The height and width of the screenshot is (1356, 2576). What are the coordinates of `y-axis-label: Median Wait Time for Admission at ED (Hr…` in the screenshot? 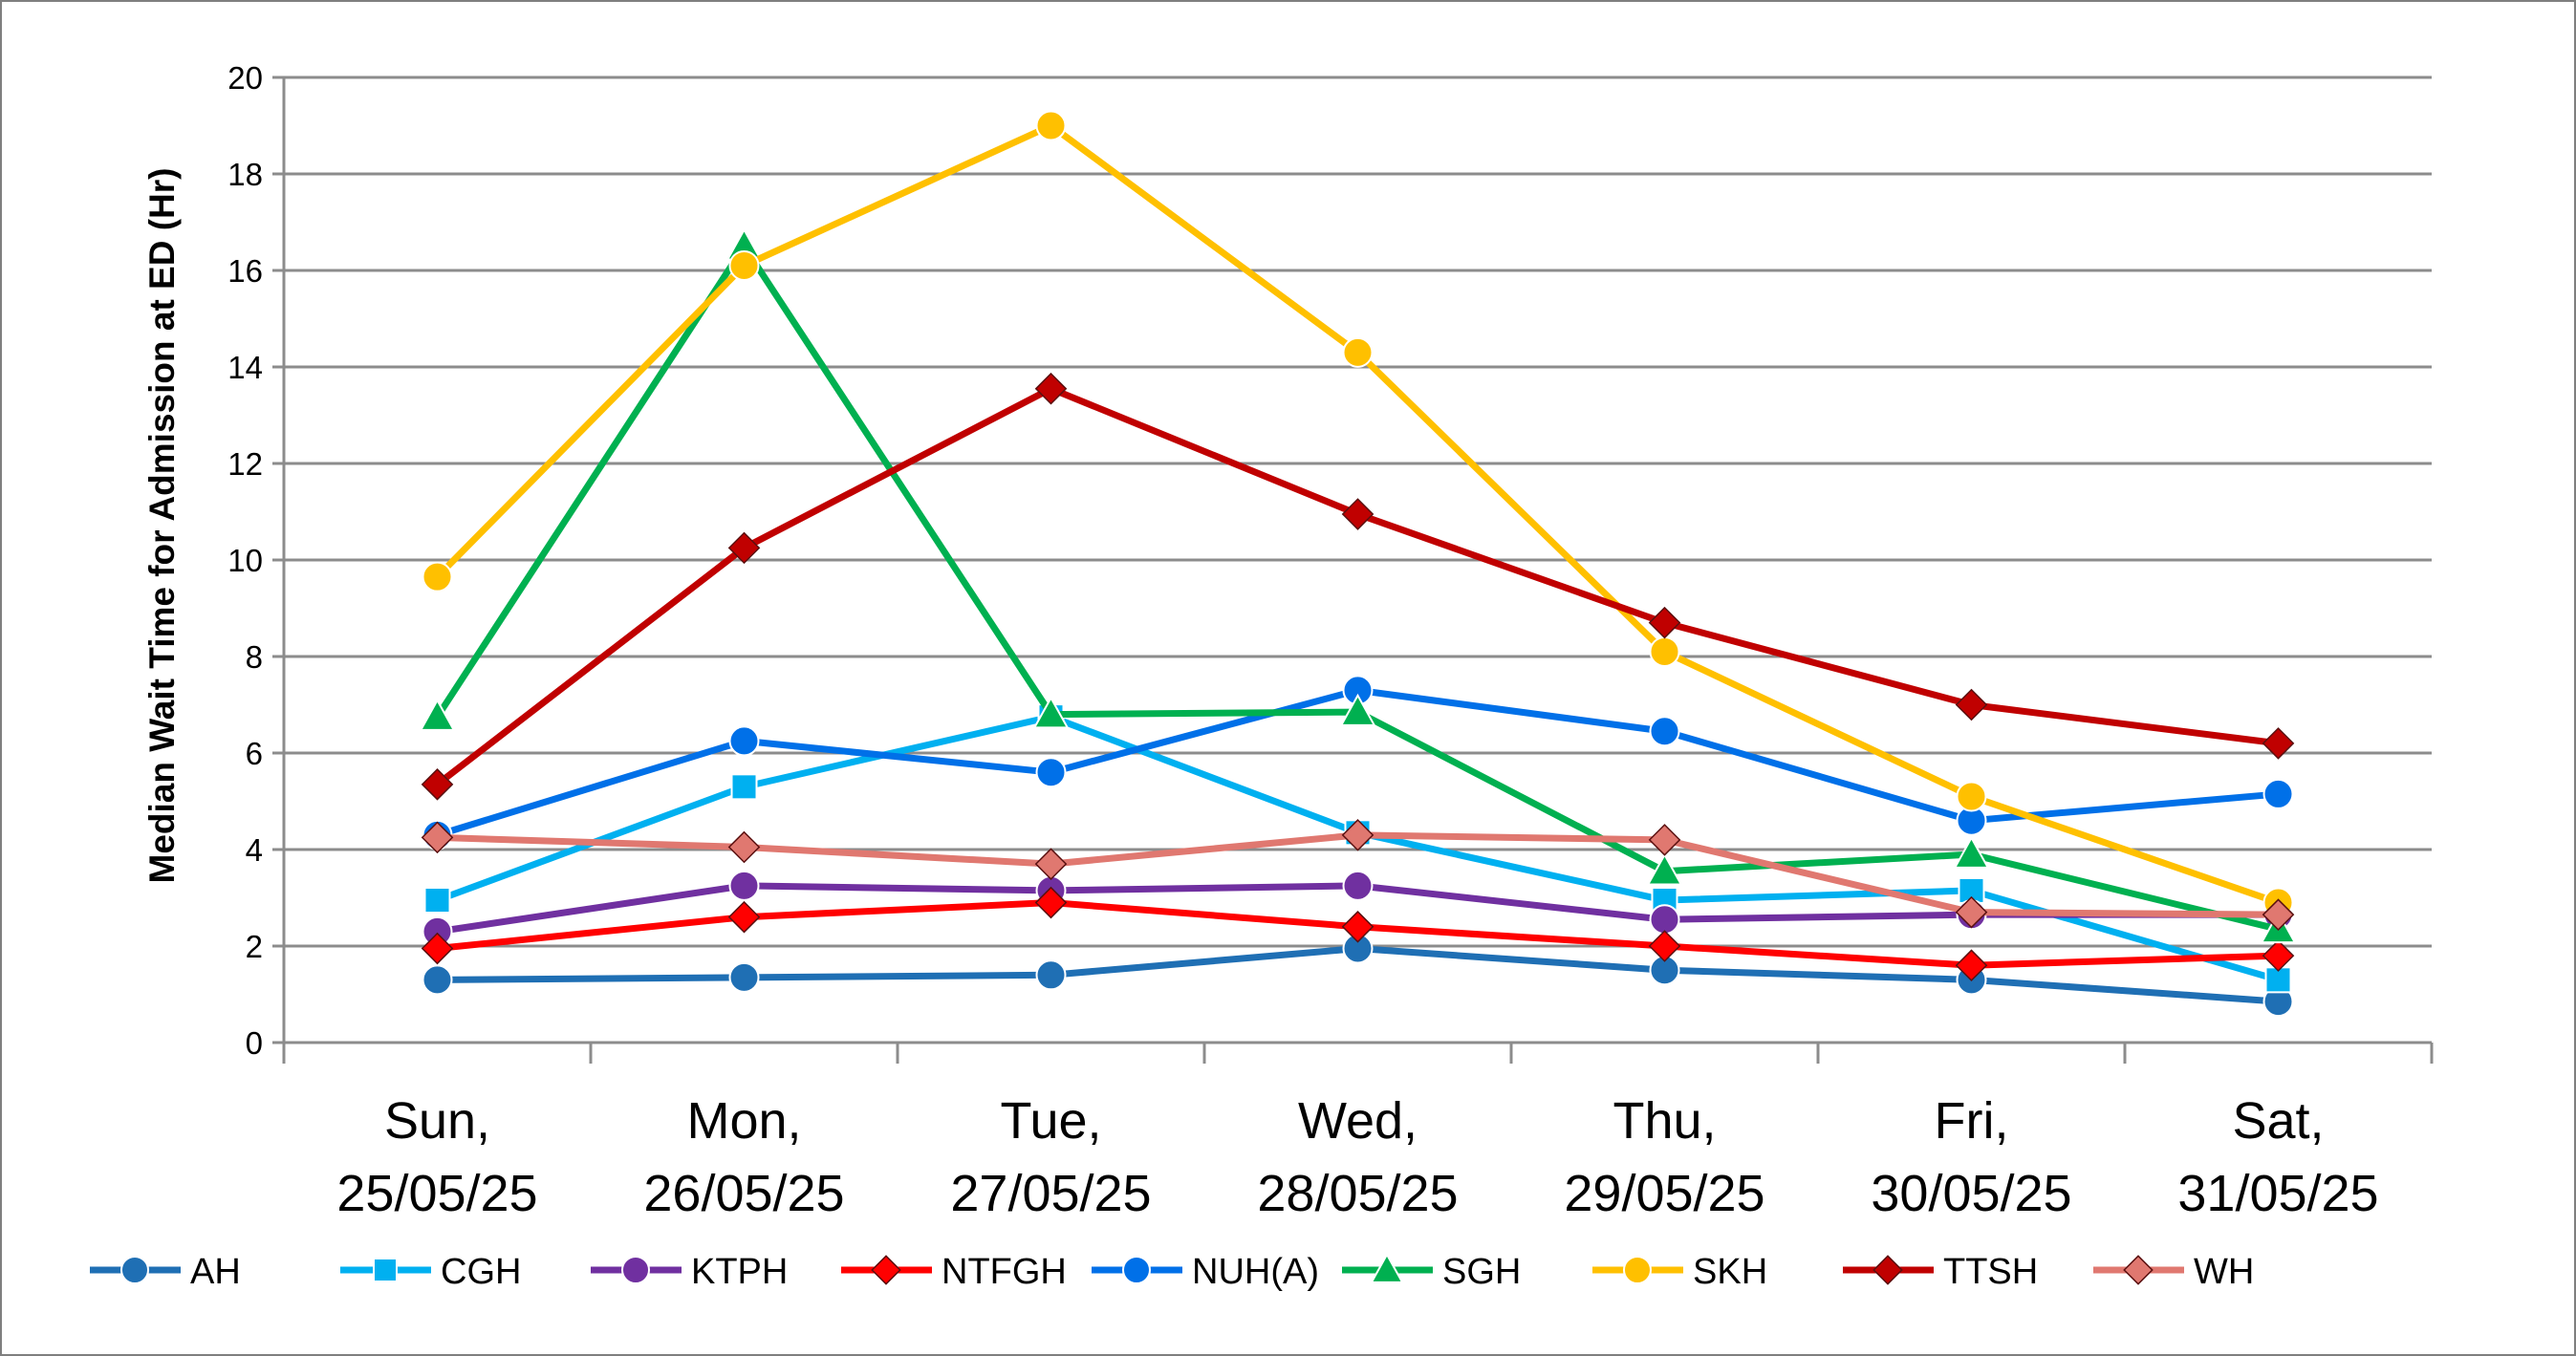 It's located at (162, 526).